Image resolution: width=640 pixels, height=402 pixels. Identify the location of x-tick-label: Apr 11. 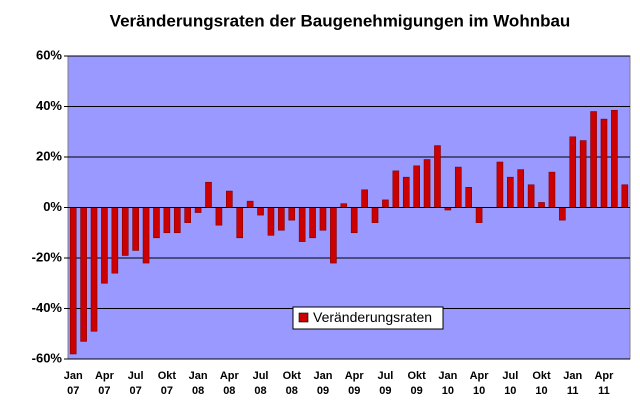
(604, 383).